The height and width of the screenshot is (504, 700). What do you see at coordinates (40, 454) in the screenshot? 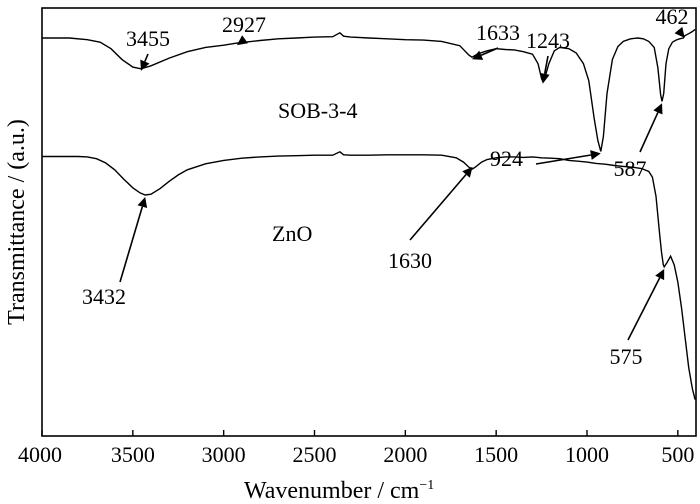
I see `x-tick-label: 4000` at bounding box center [40, 454].